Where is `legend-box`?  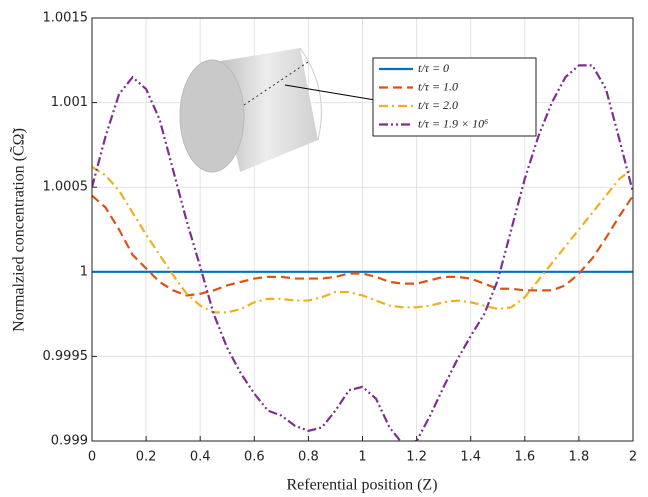
legend-box is located at coordinates (454, 97).